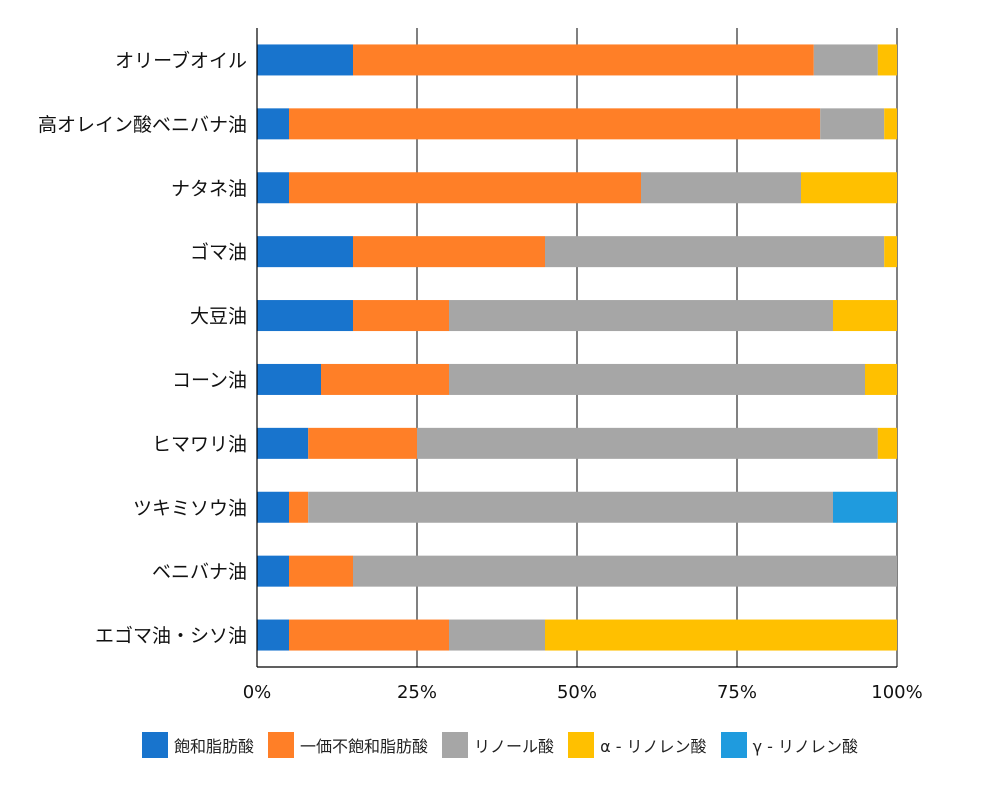  Describe the element at coordinates (896, 692) in the screenshot. I see `x-tick-label: 100%` at that location.